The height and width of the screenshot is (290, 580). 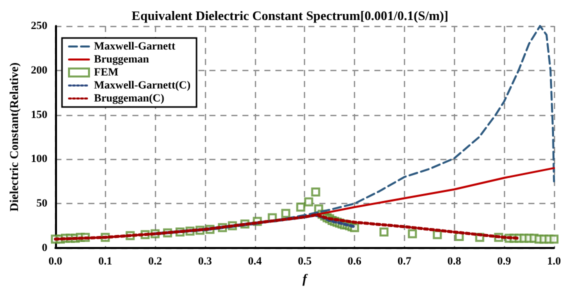 I want to click on x-tick-label: 0.9, so click(x=504, y=262).